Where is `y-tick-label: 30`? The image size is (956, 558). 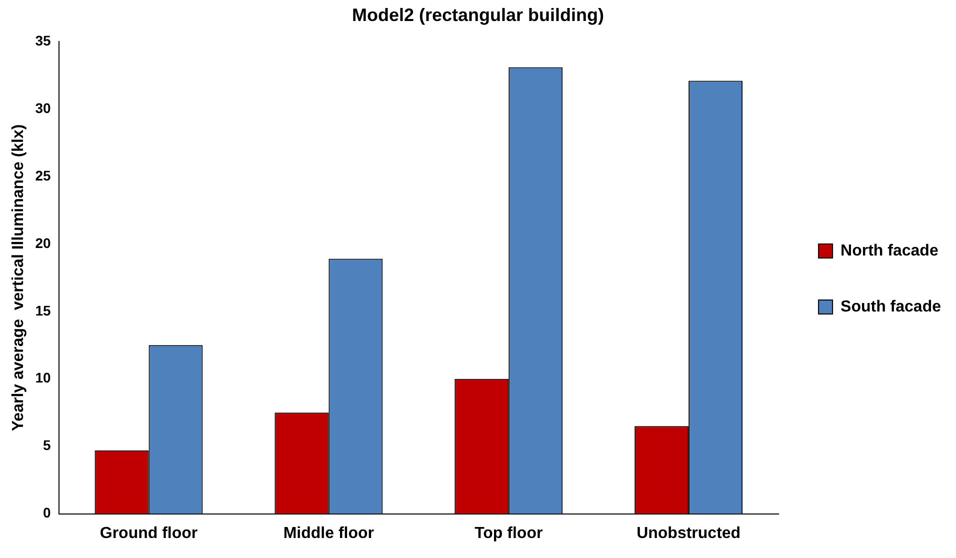 y-tick-label: 30 is located at coordinates (43, 108).